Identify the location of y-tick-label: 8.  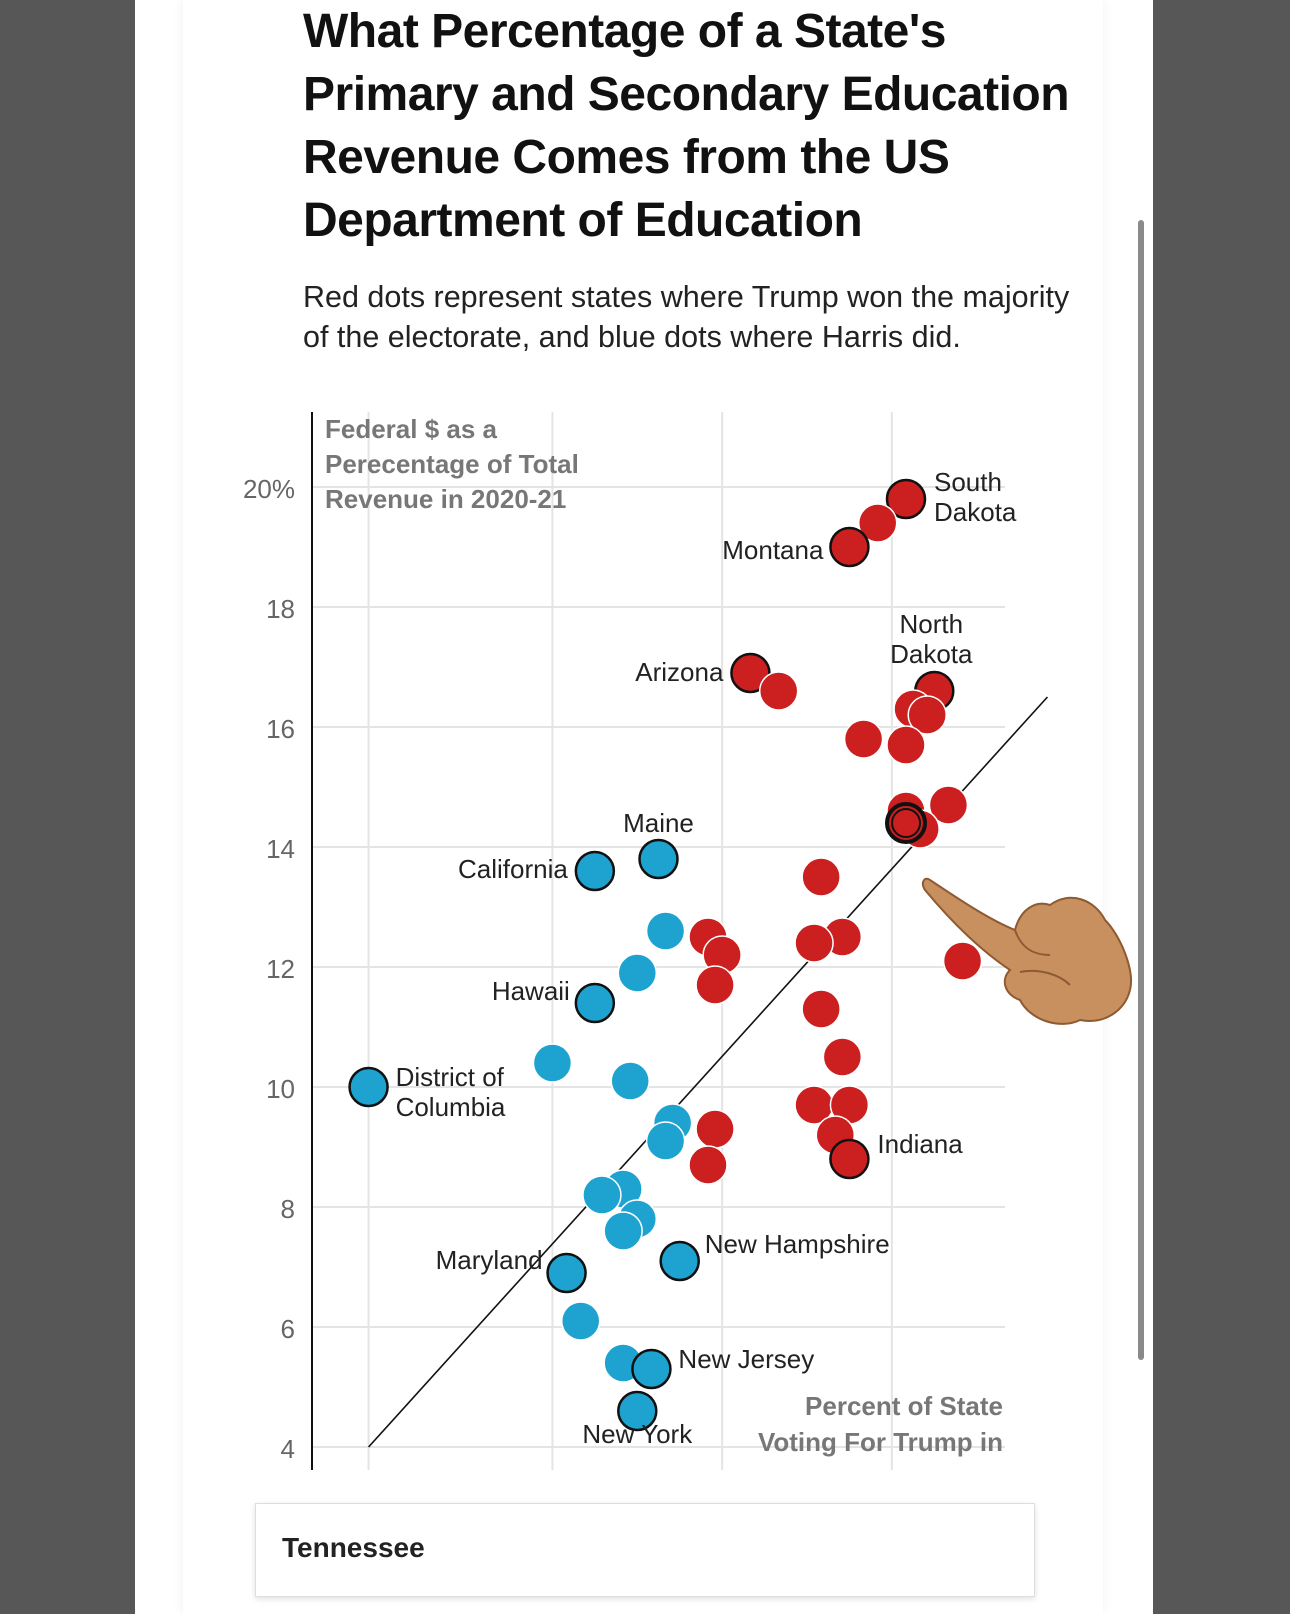
(288, 1209).